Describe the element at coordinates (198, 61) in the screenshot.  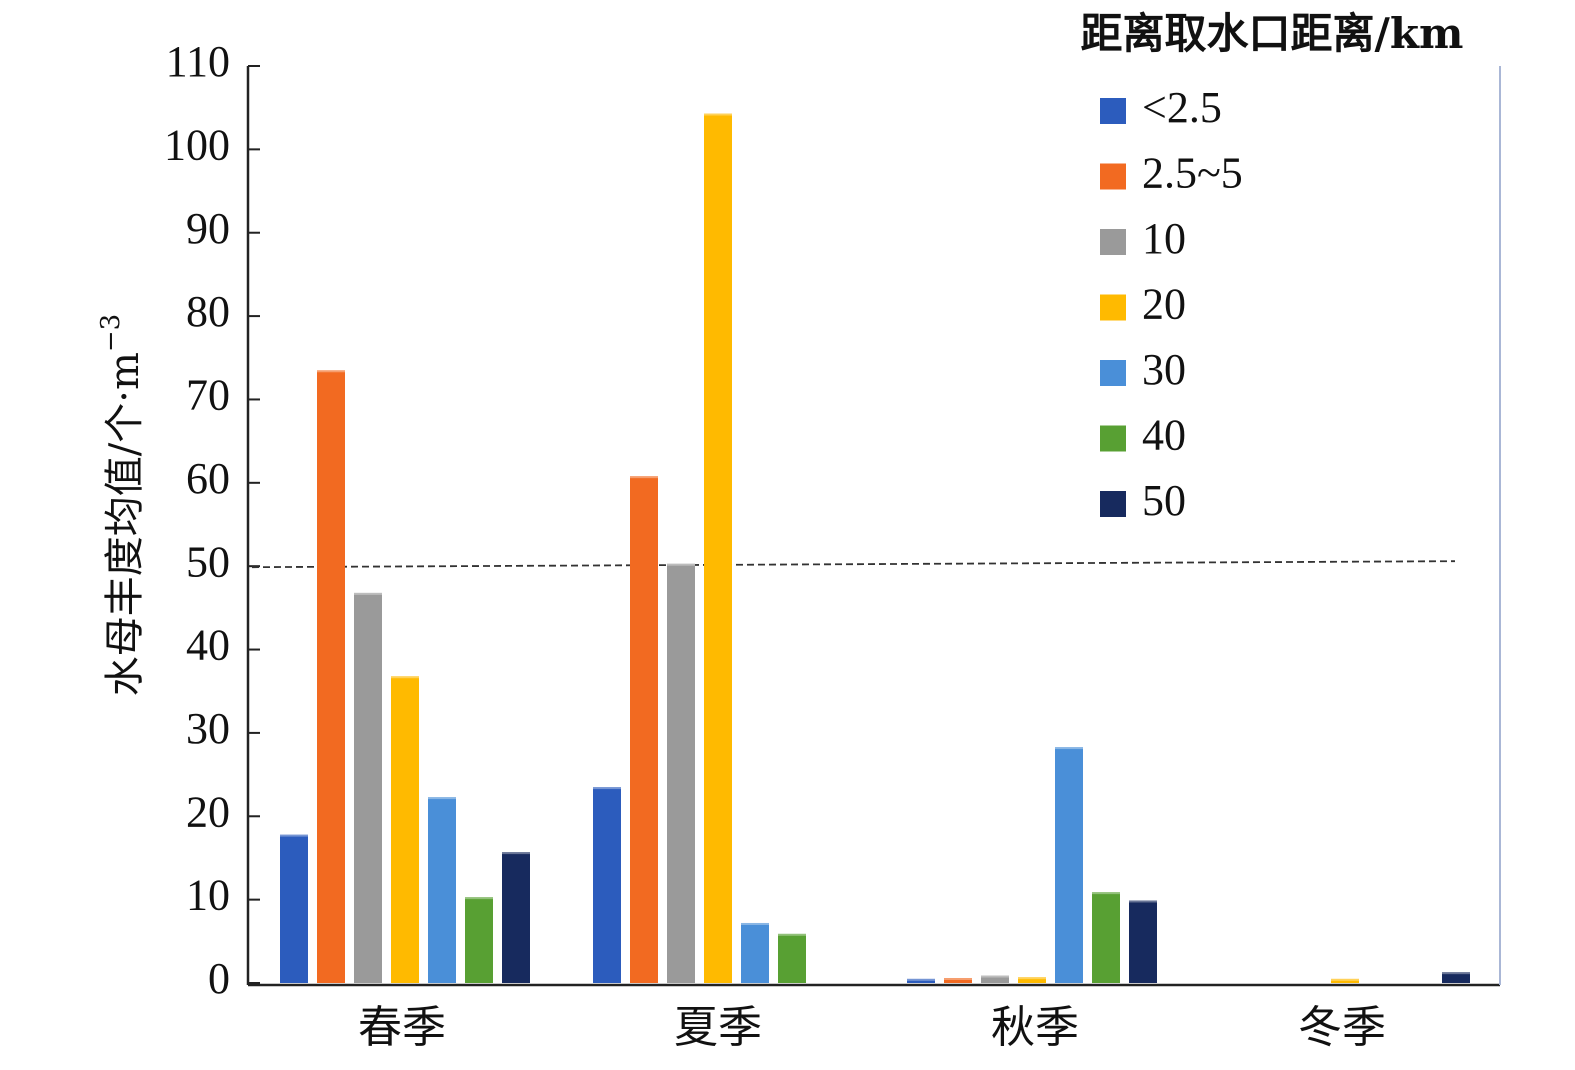
I see `y-tick-label: 110` at that location.